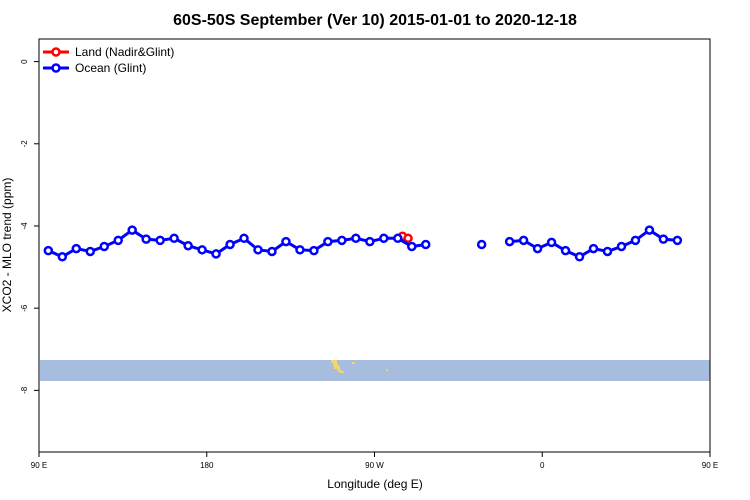 This screenshot has width=750, height=500. I want to click on x-axis: 90 E 180 90 W 0 90 E, so click(374, 461).